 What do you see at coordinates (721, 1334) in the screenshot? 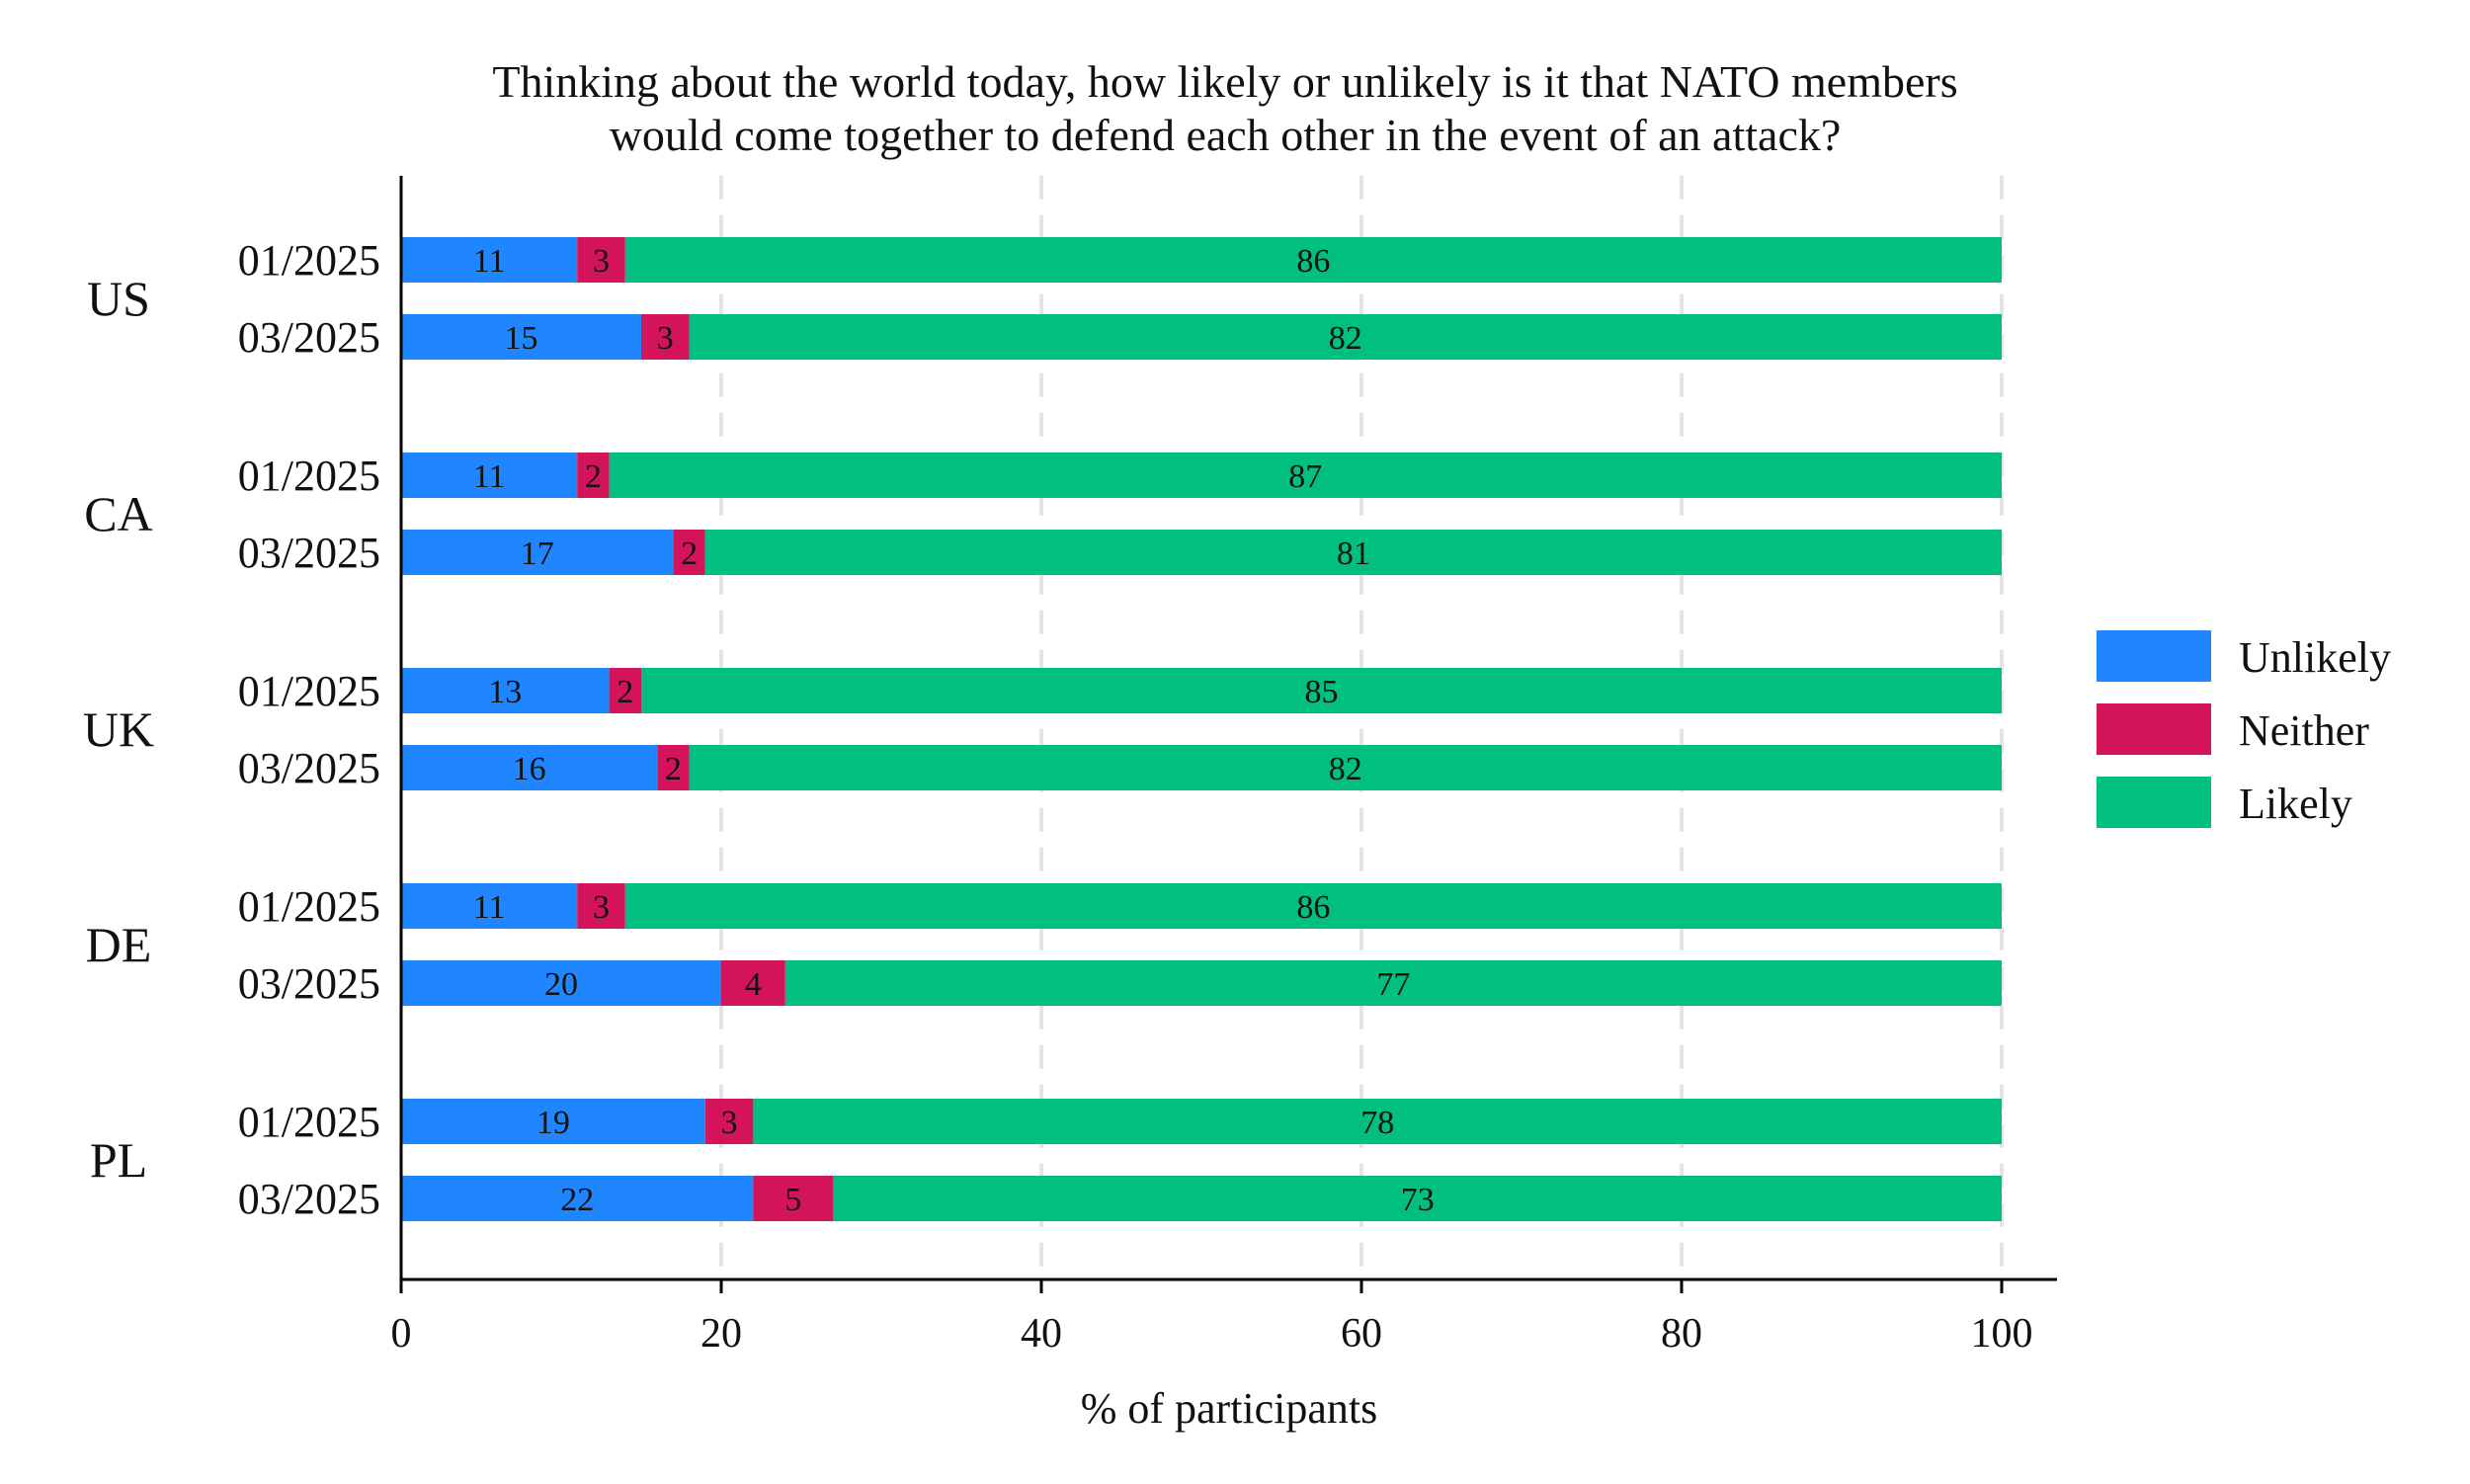
I see `x-tick-label-20: 20` at bounding box center [721, 1334].